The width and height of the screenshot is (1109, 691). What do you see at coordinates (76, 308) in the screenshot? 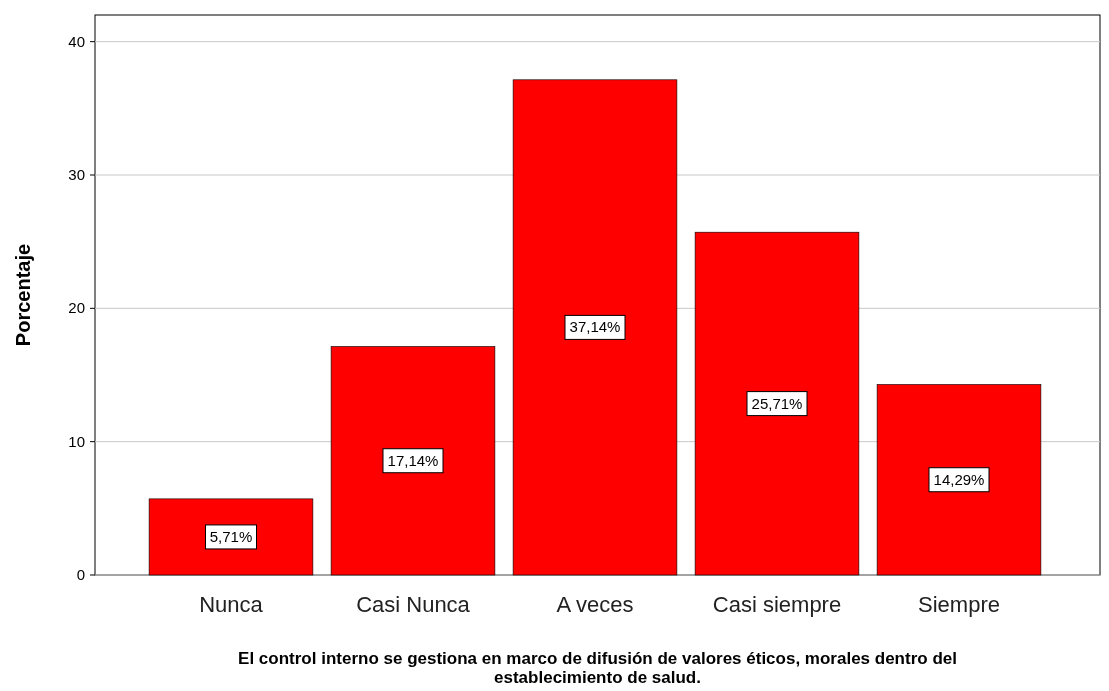
I see `y-tick-label: 20` at bounding box center [76, 308].